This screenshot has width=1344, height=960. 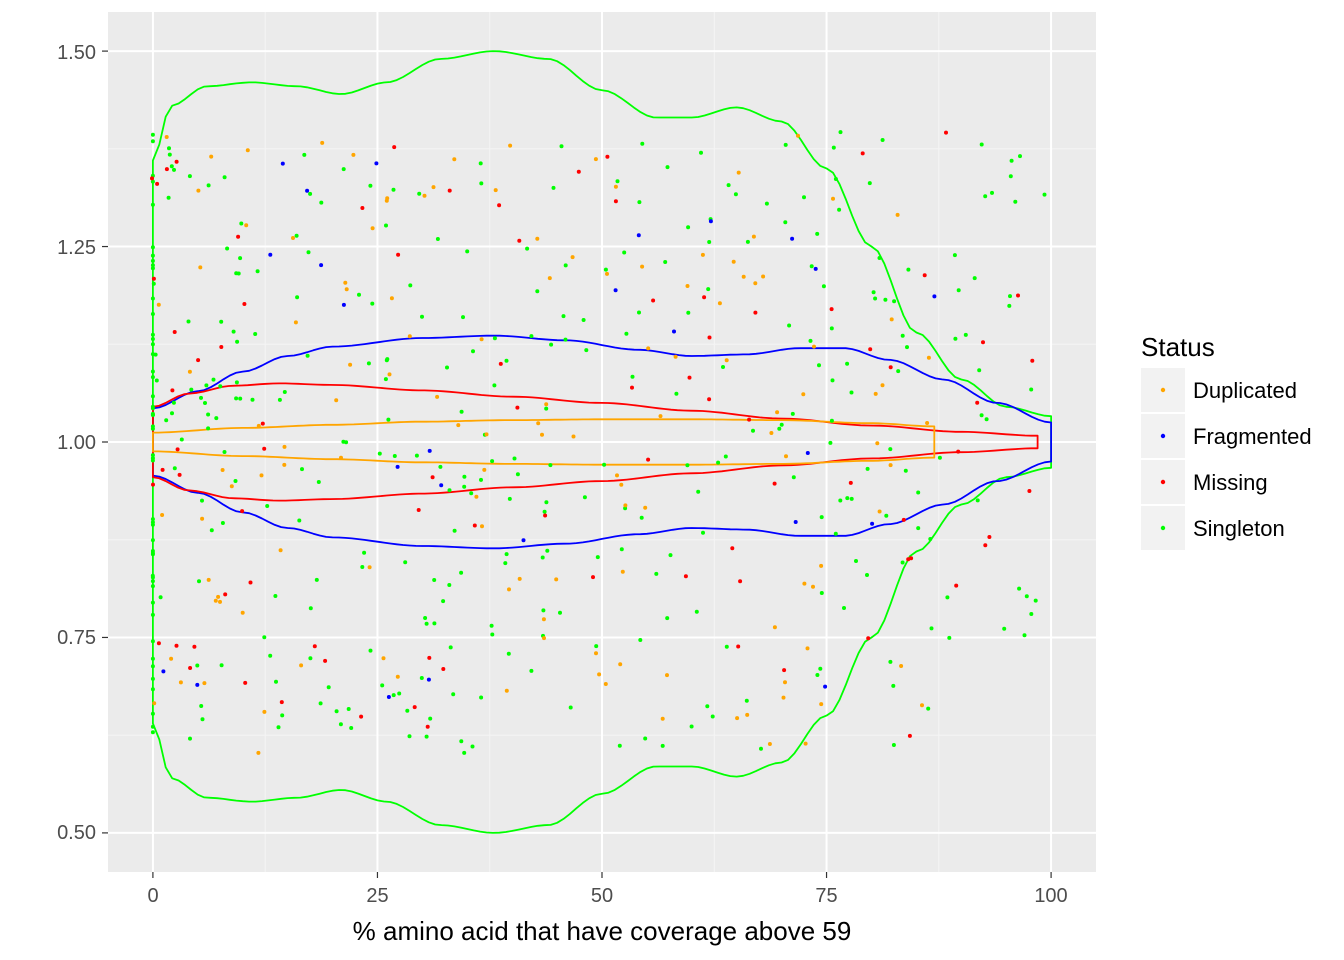 I want to click on y-tick-label-100: 1.00, so click(x=76, y=443).